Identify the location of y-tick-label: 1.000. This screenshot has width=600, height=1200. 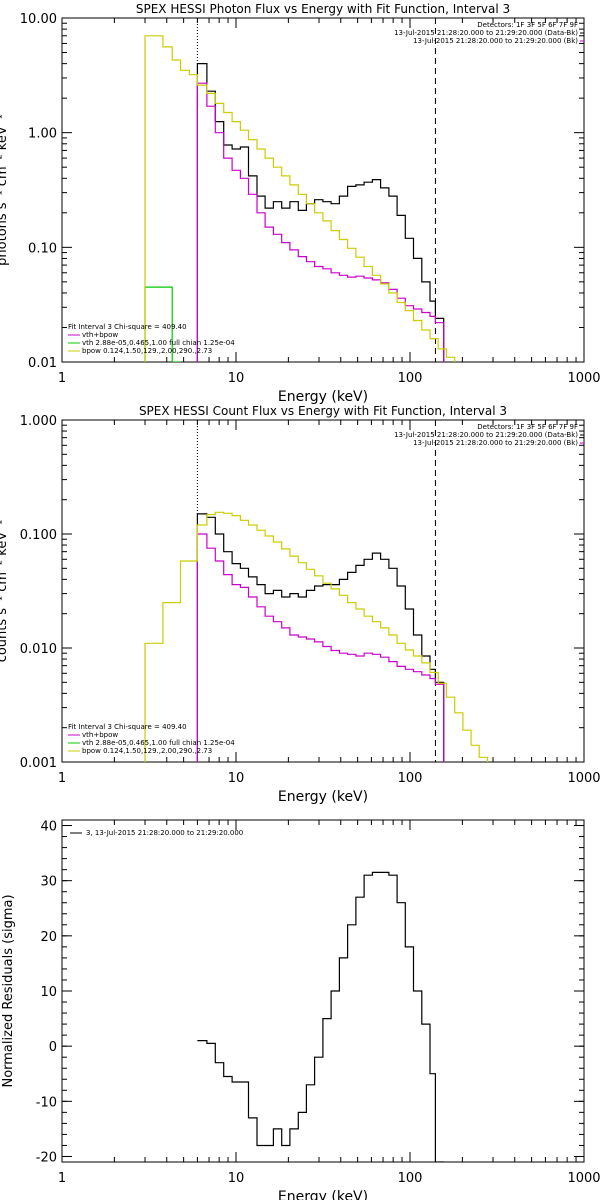
(38, 421).